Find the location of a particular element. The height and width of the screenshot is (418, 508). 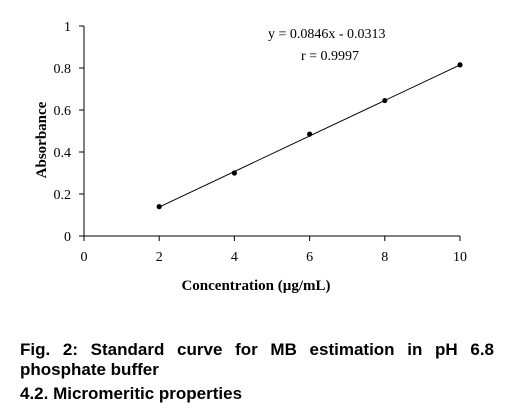

equation-annotation: y = 0.0846x - 0.0313 is located at coordinates (327, 34).